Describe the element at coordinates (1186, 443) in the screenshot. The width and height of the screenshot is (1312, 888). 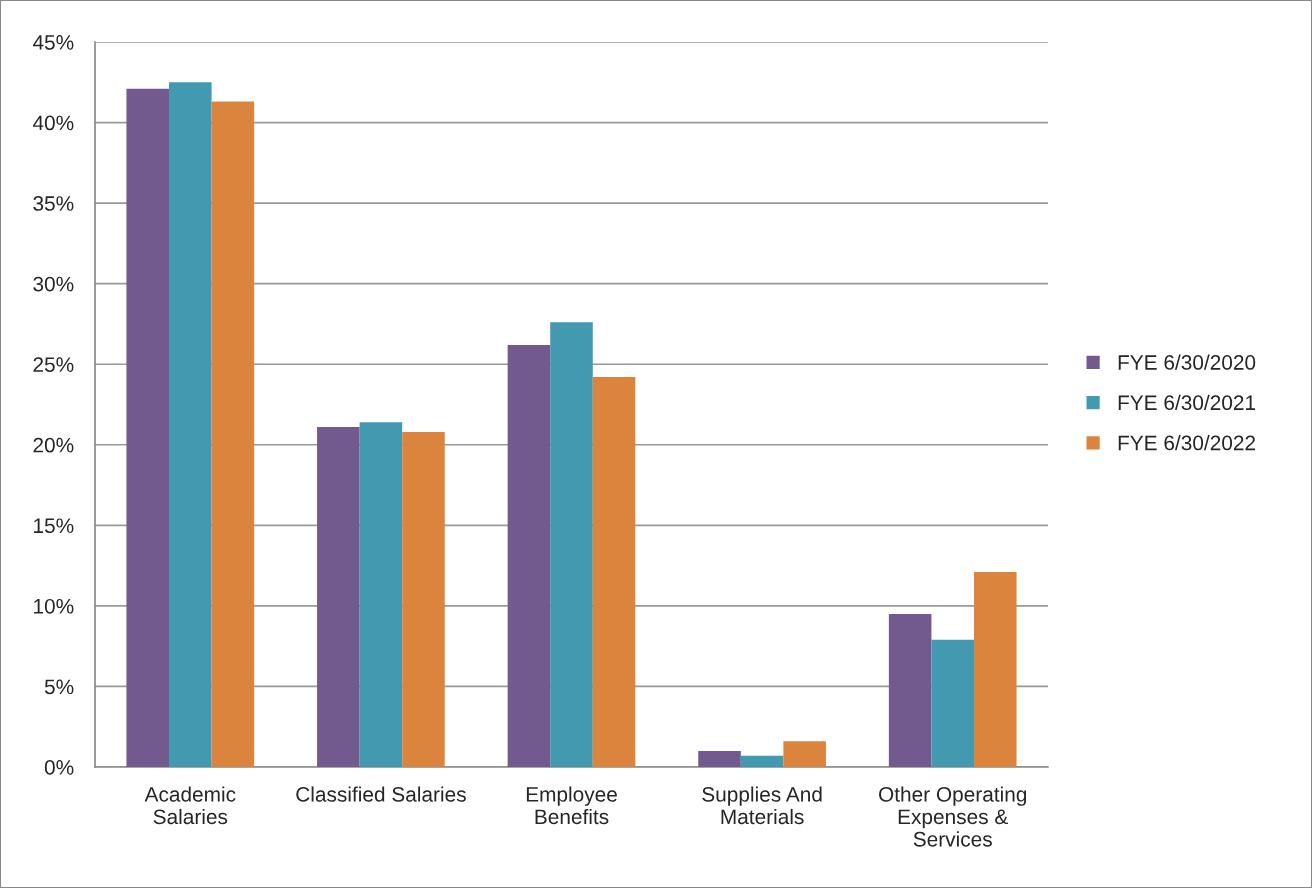
I see `legend-label: FYE 6/30/2022` at that location.